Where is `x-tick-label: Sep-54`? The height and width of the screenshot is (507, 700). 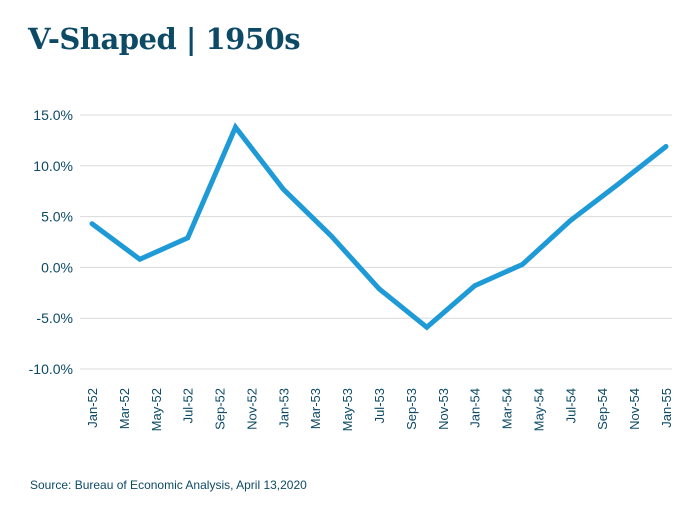 x-tick-label: Sep-54 is located at coordinates (602, 409).